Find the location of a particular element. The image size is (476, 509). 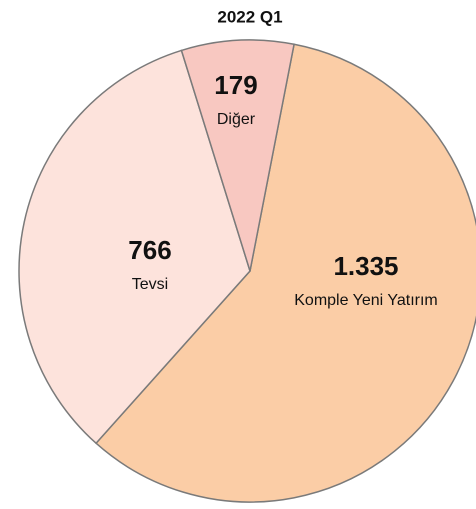

value-label: 179 is located at coordinates (235, 85).